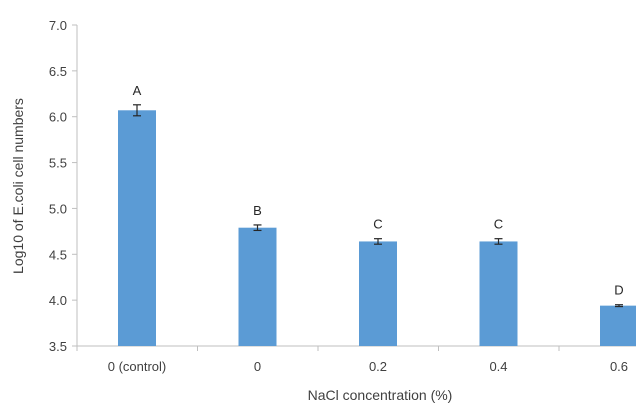  I want to click on x-tick-label: 0.4, so click(498, 366).